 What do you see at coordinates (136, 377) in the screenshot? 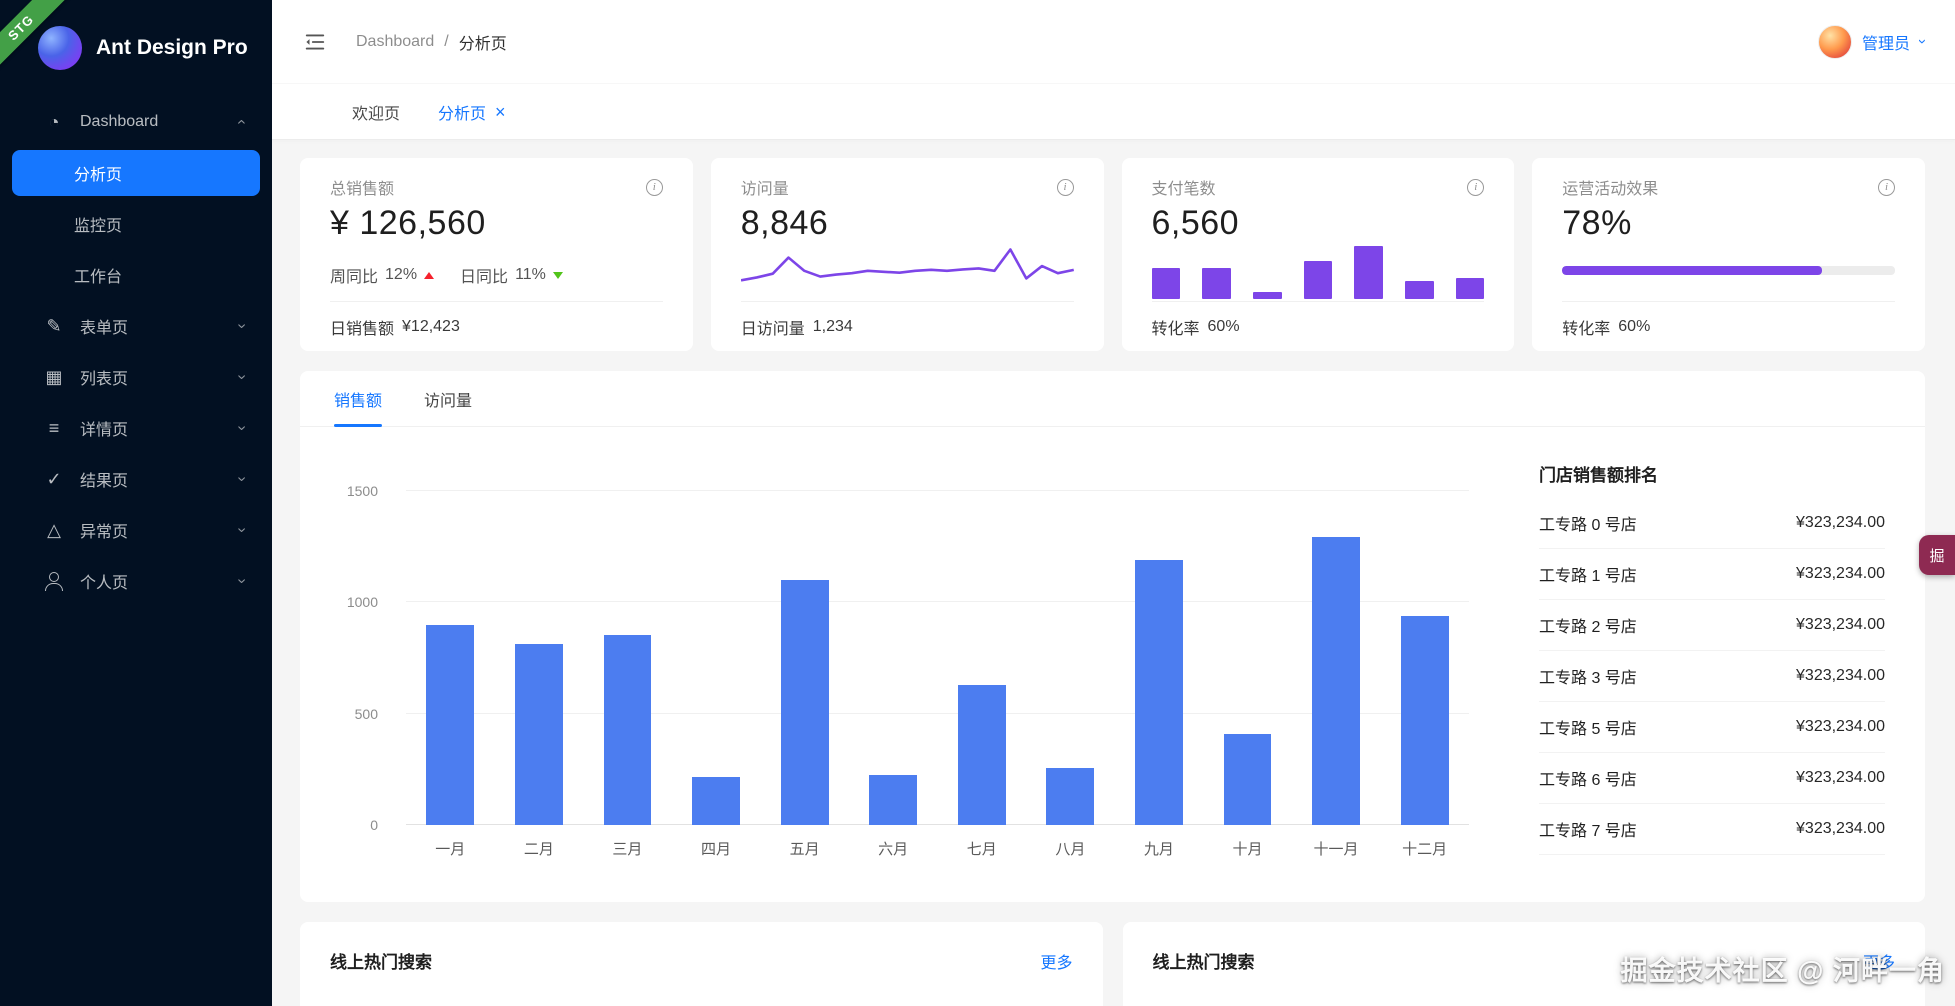
I see `sidebar-item-list: 列表页` at bounding box center [136, 377].